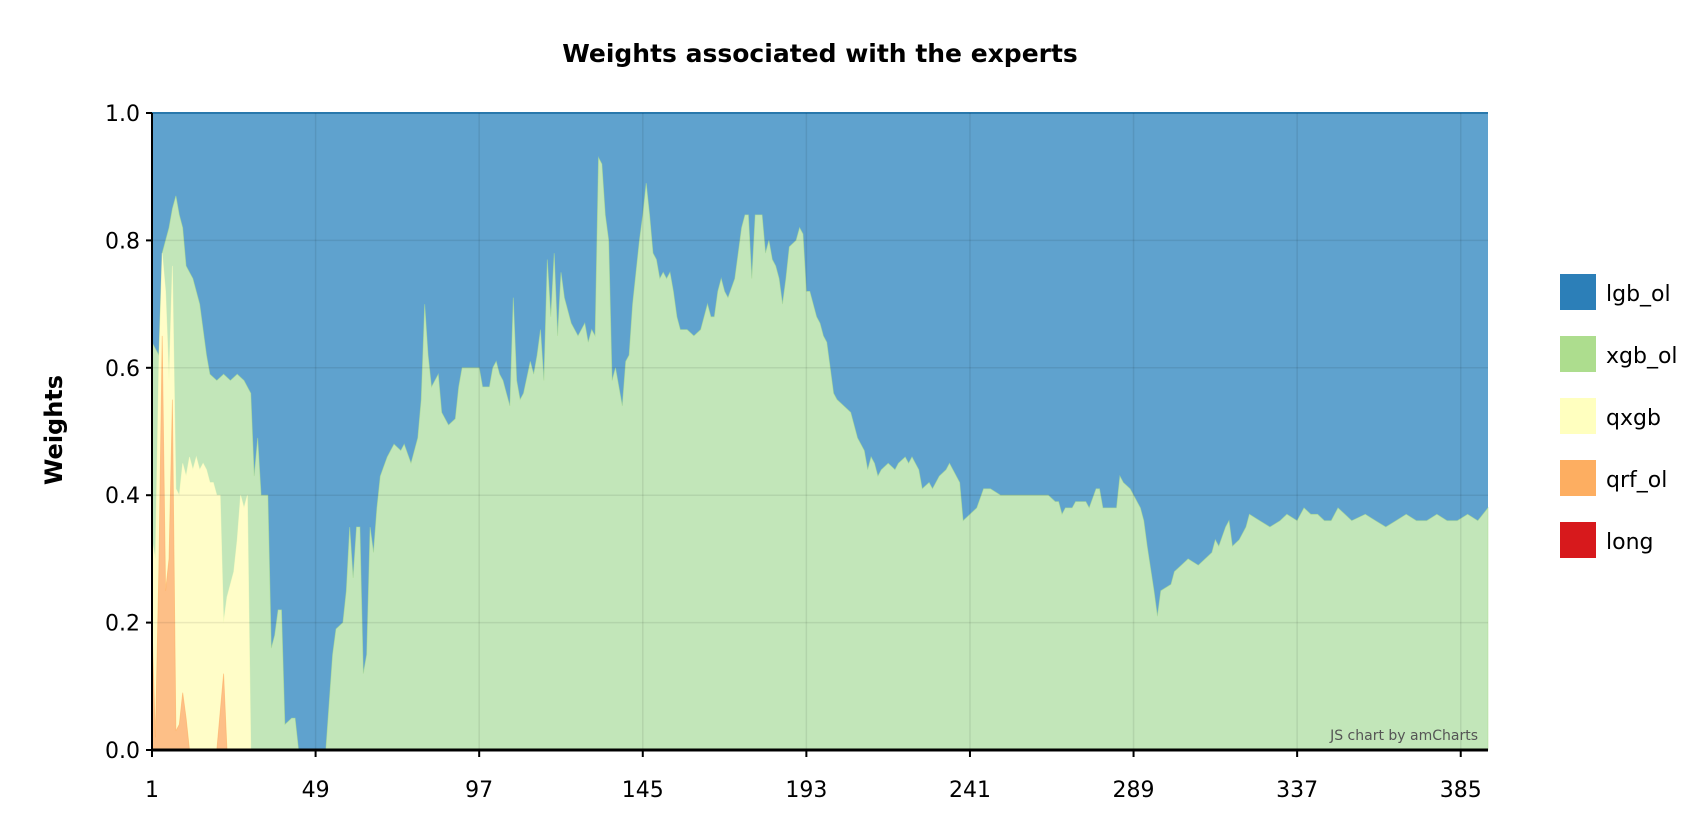  What do you see at coordinates (1578, 354) in the screenshot?
I see `legend-swatch-xgb_ol` at bounding box center [1578, 354].